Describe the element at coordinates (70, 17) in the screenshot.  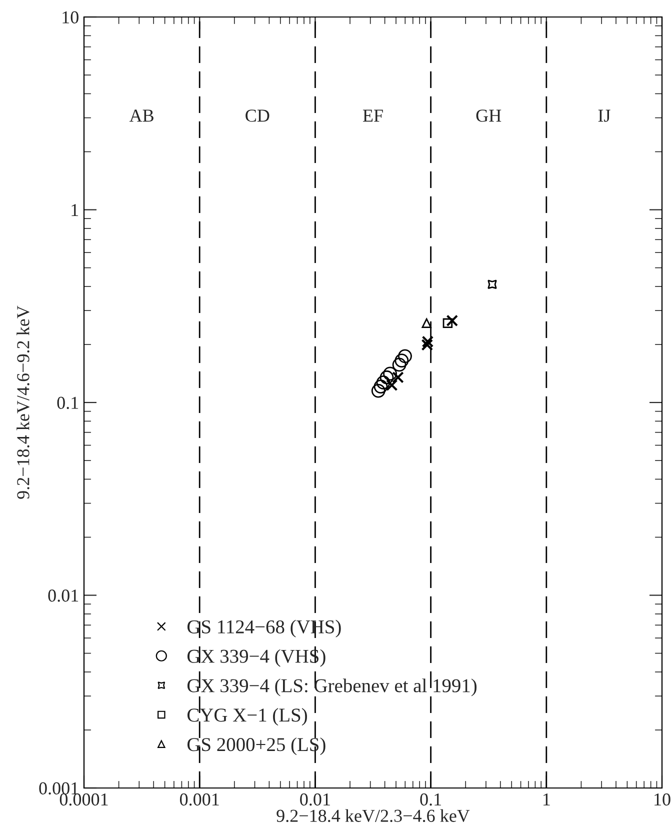
I see `y-tick-label: 10` at that location.